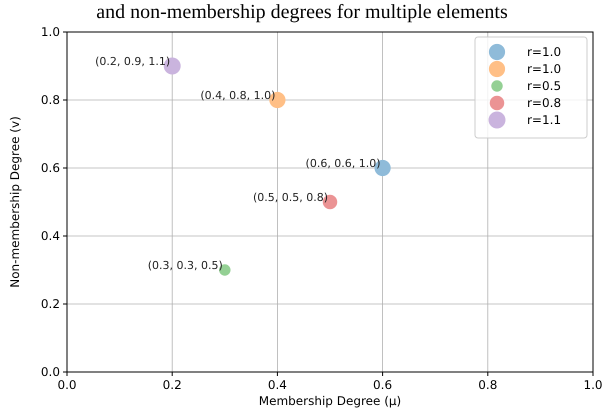 Image resolution: width=604 pixels, height=408 pixels. What do you see at coordinates (544, 103) in the screenshot?
I see `legend-label: r=0.8` at bounding box center [544, 103].